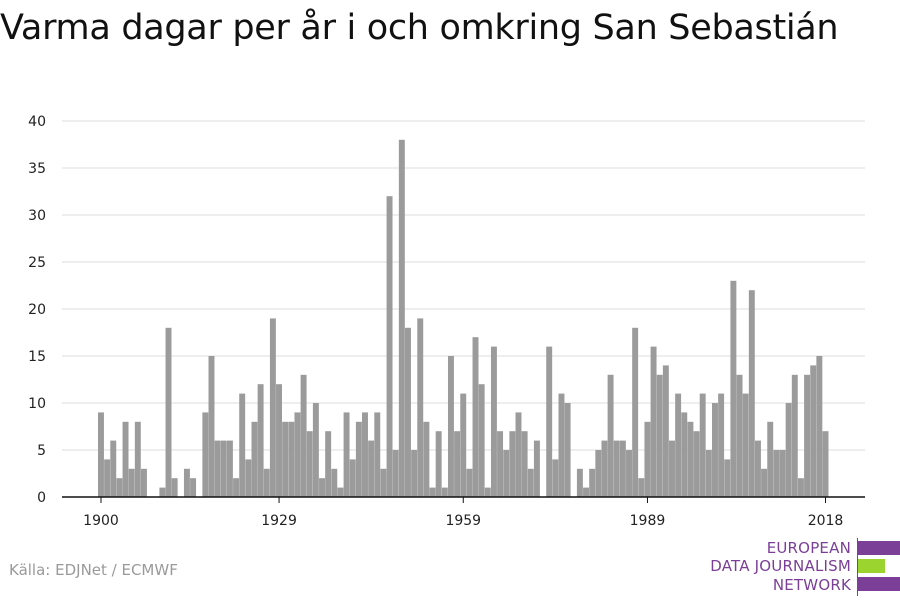 The height and width of the screenshot is (600, 900). I want to click on x-tick-label: 1900, so click(101, 521).